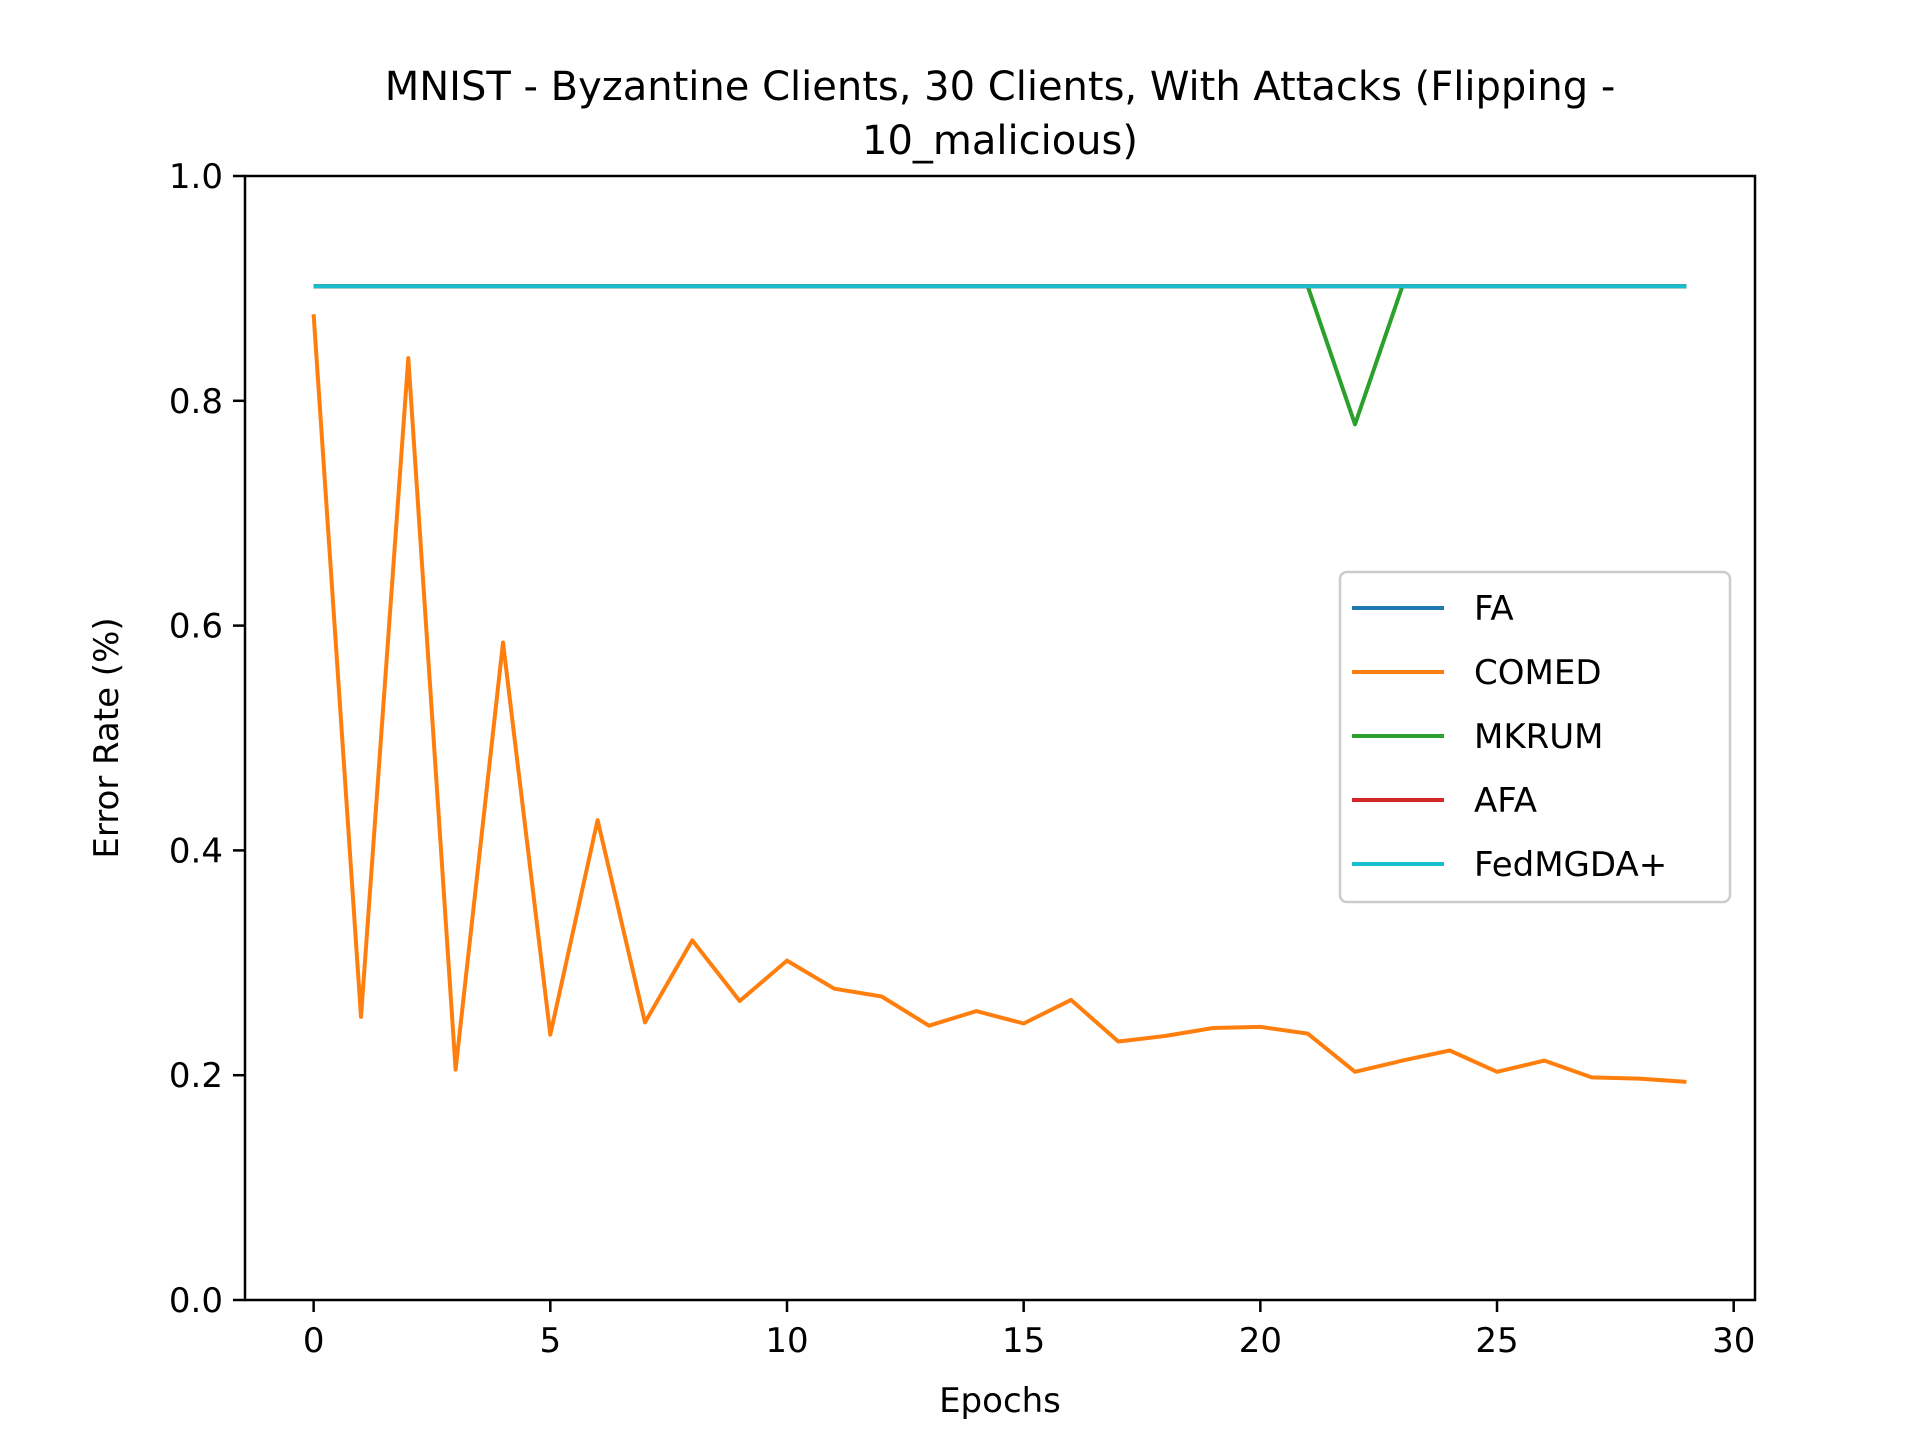 The height and width of the screenshot is (1440, 1920). I want to click on y-tick-label: 0.4, so click(196, 851).